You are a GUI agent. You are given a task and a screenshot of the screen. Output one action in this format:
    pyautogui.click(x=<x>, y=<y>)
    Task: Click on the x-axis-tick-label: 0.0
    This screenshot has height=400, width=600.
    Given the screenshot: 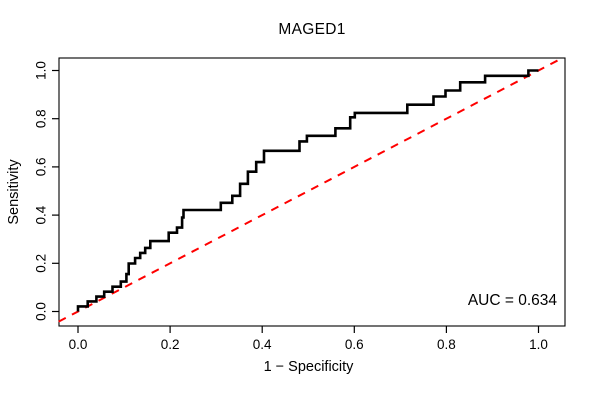 What is the action you would take?
    pyautogui.click(x=78, y=344)
    